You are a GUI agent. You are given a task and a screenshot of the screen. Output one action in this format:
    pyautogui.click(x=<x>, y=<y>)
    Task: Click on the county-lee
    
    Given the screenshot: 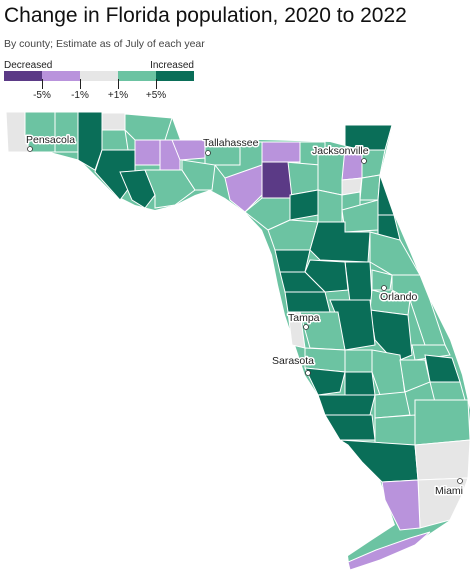 What is the action you would take?
    pyautogui.click(x=350, y=427)
    